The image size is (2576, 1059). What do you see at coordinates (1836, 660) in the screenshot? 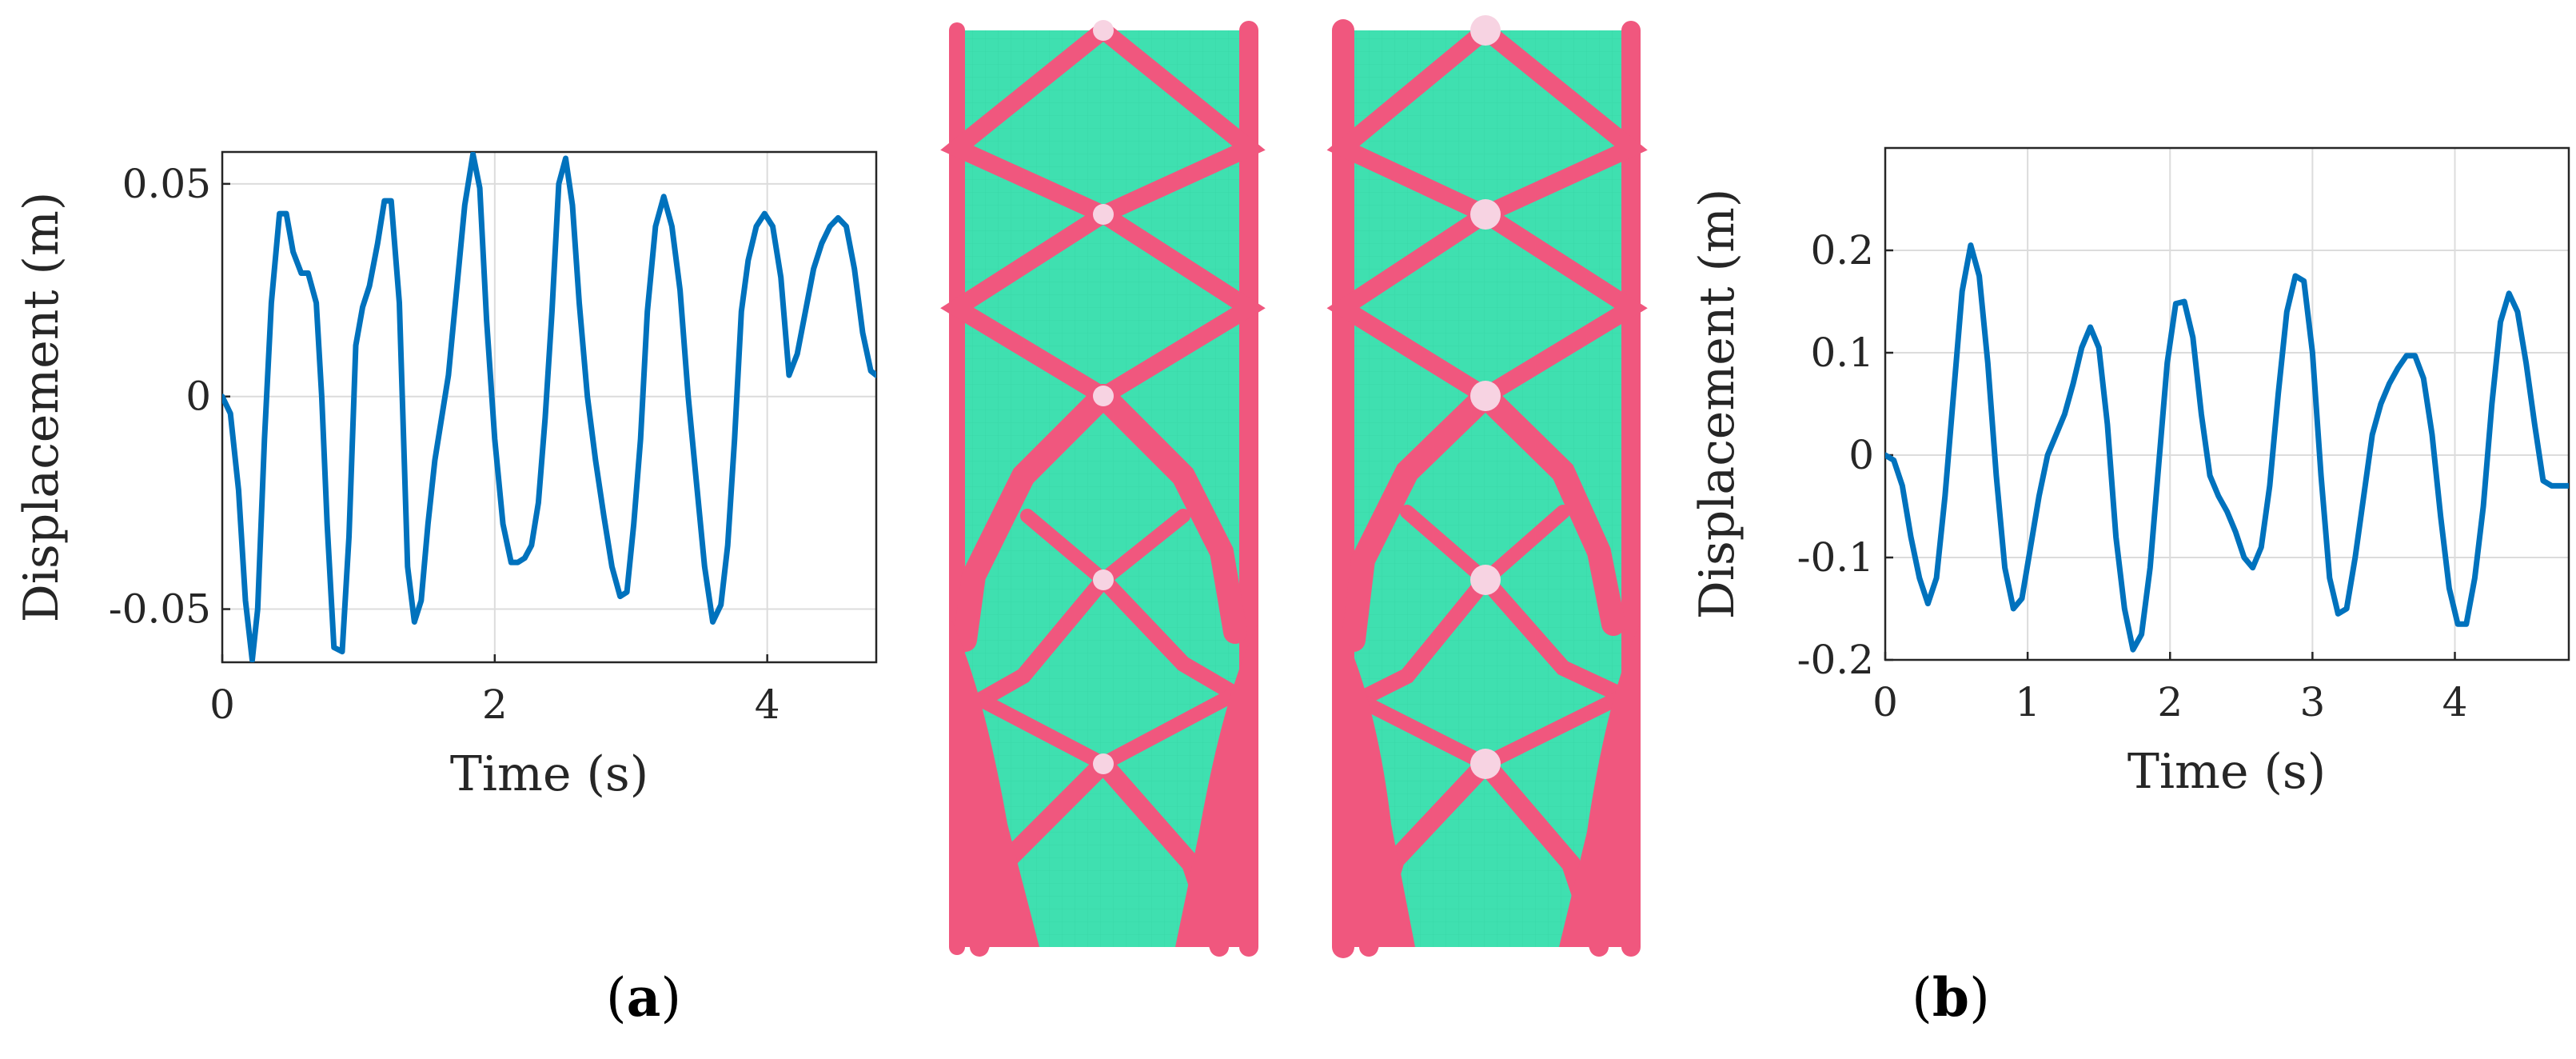
I see `y-tick-label: -0.2` at bounding box center [1836, 660].